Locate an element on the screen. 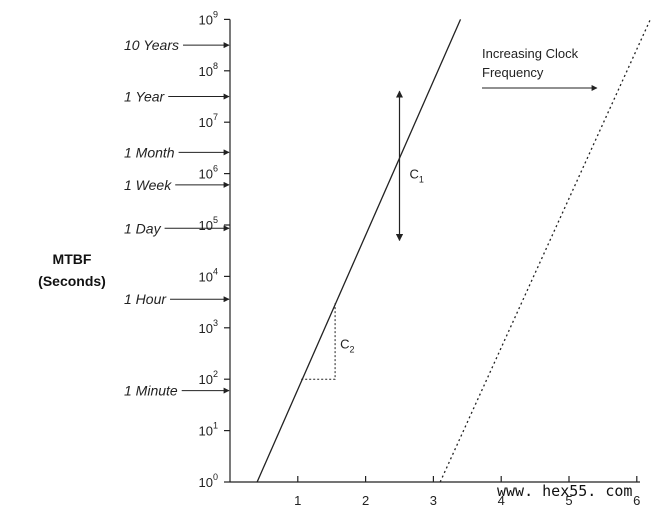 The image size is (658, 510). clock-frequency-label-line2: Frequency is located at coordinates (513, 72).